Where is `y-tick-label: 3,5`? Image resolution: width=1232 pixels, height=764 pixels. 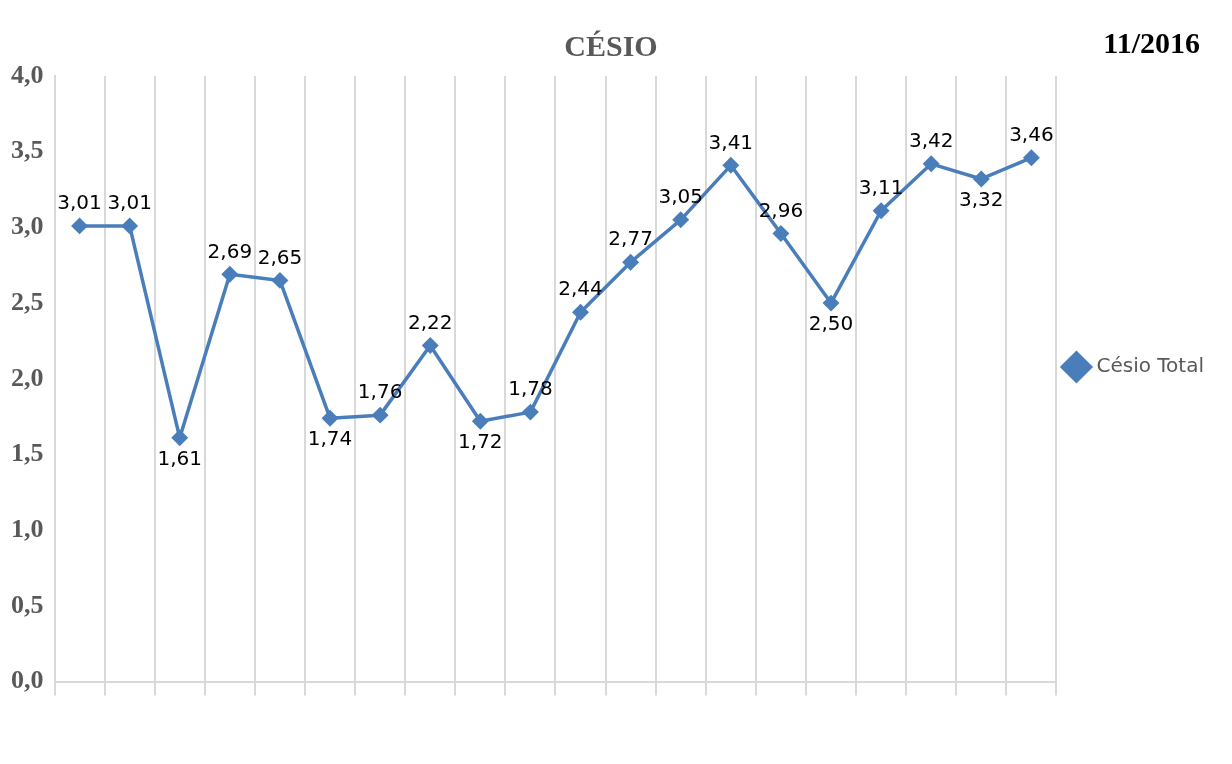 y-tick-label: 3,5 is located at coordinates (27, 150).